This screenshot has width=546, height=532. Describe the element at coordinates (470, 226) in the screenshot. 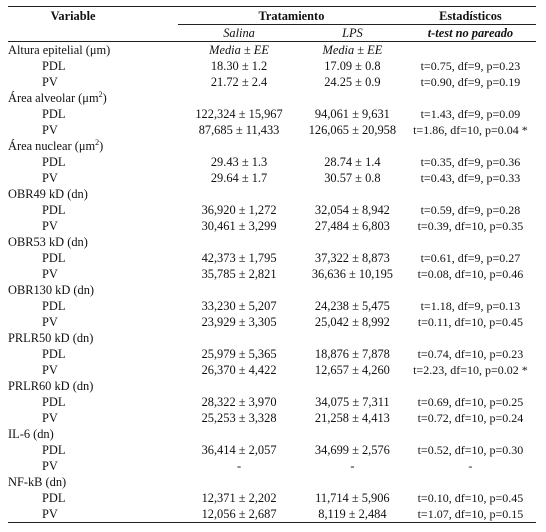

I see `ttest-value: t=0.39, df=10, p=0.35` at that location.